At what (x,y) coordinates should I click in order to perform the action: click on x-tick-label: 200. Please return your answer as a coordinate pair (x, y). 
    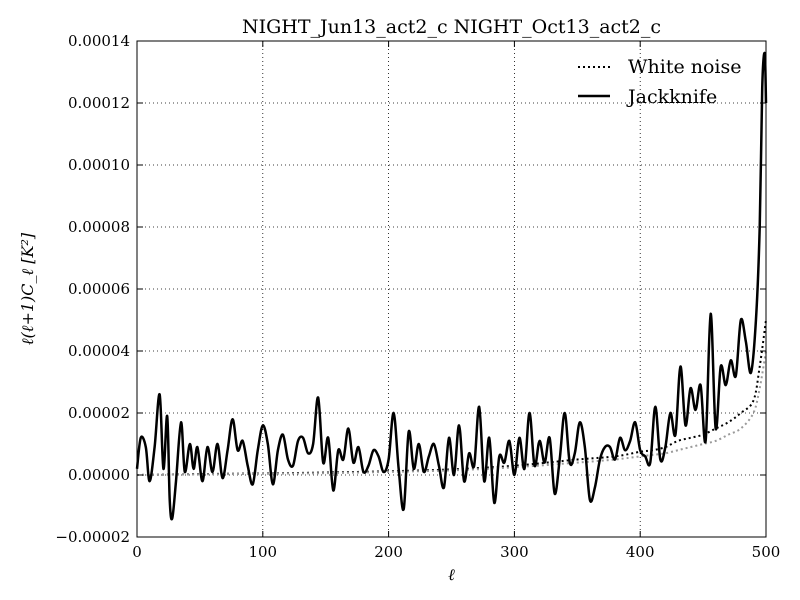
    Looking at the image, I should click on (388, 552).